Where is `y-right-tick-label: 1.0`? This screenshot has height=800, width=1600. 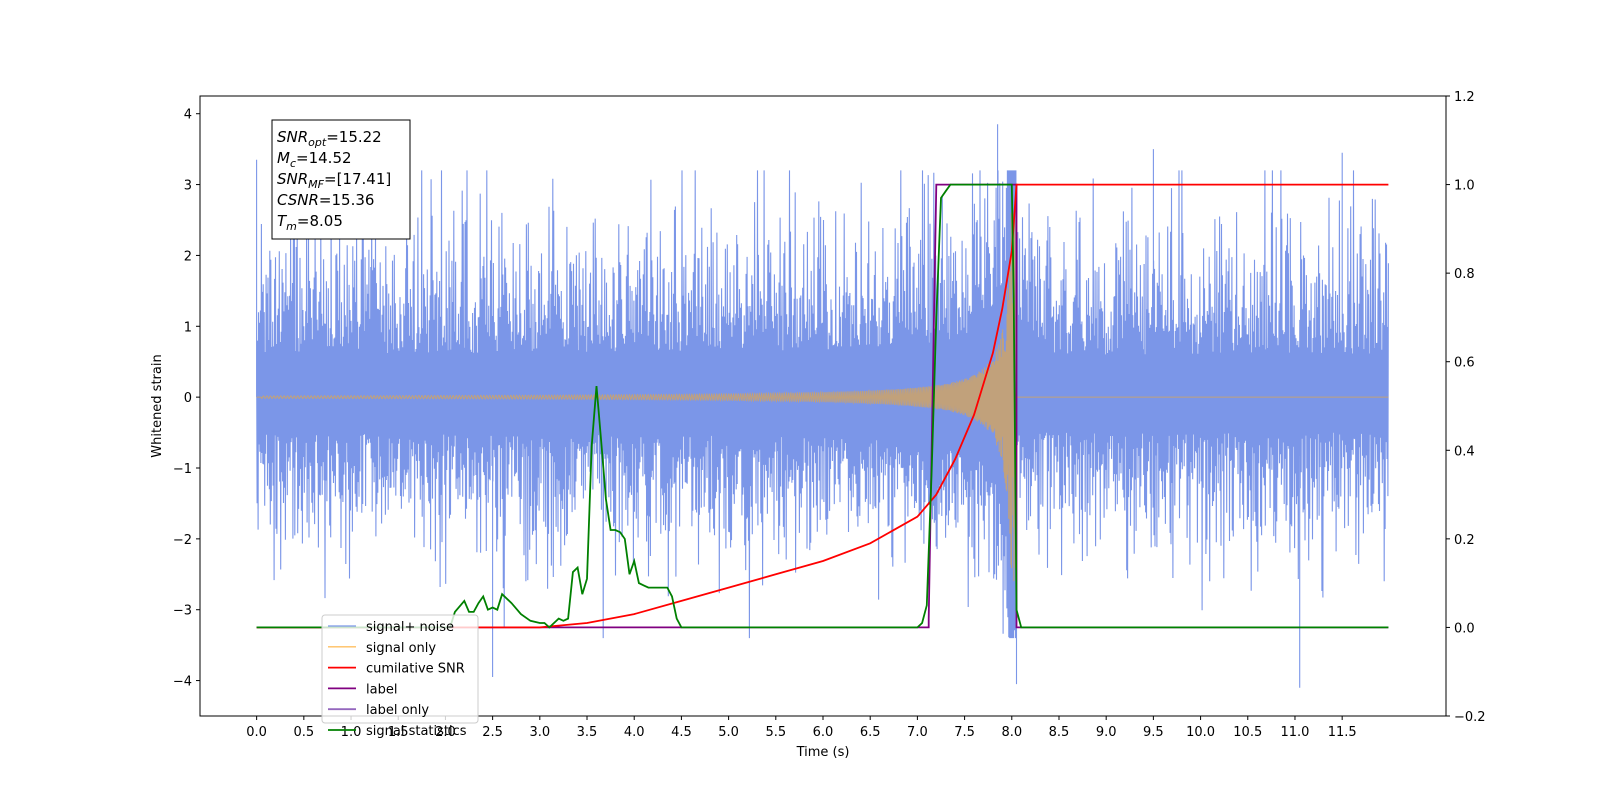
y-right-tick-label: 1.0 is located at coordinates (1464, 186).